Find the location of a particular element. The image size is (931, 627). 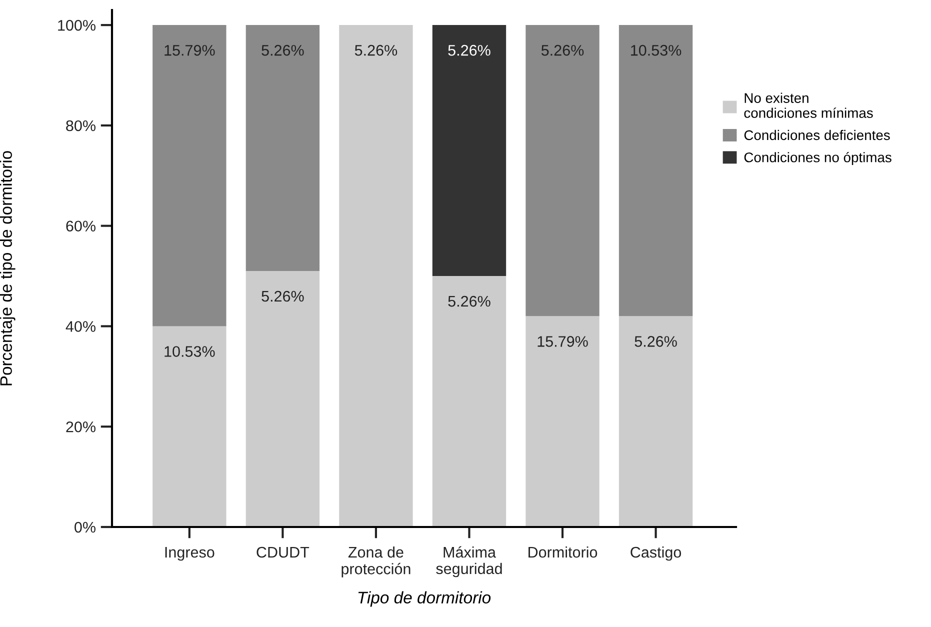

x-axis-title: Tipo de dormitorio is located at coordinates (424, 599).